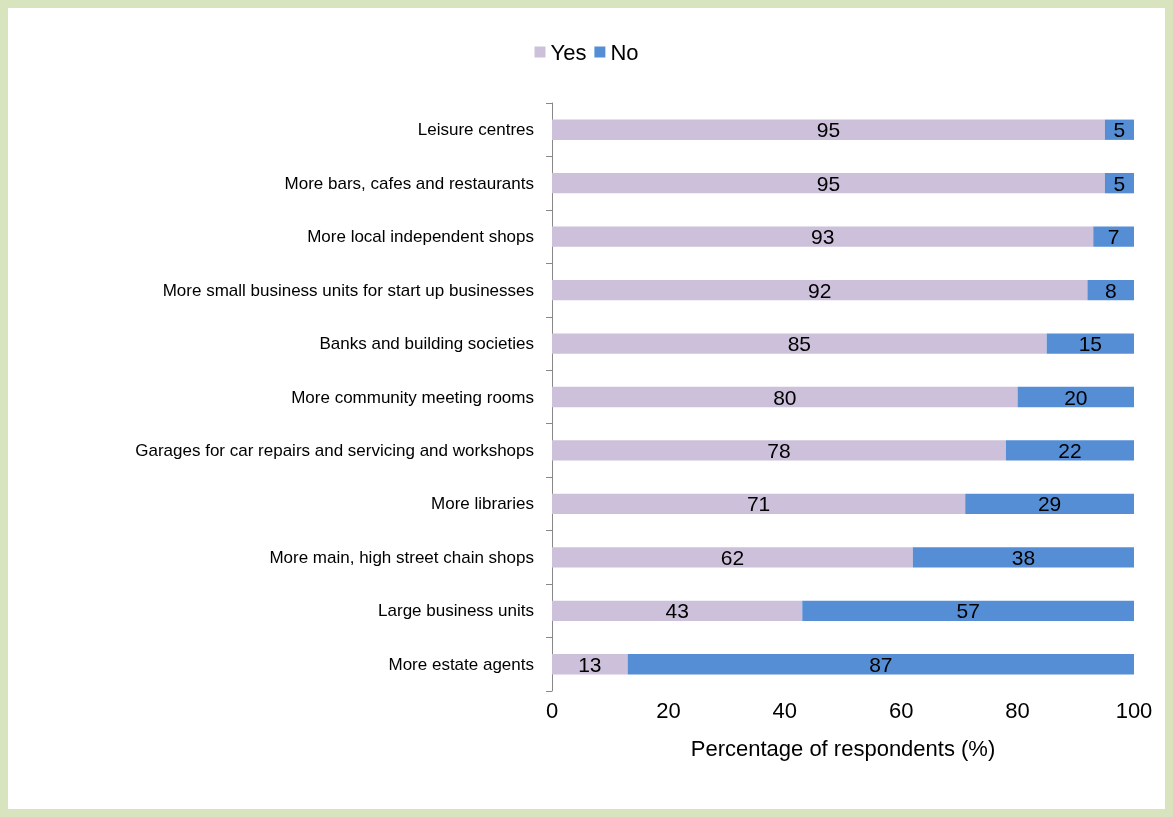  I want to click on x-tick-label: 60, so click(901, 710).